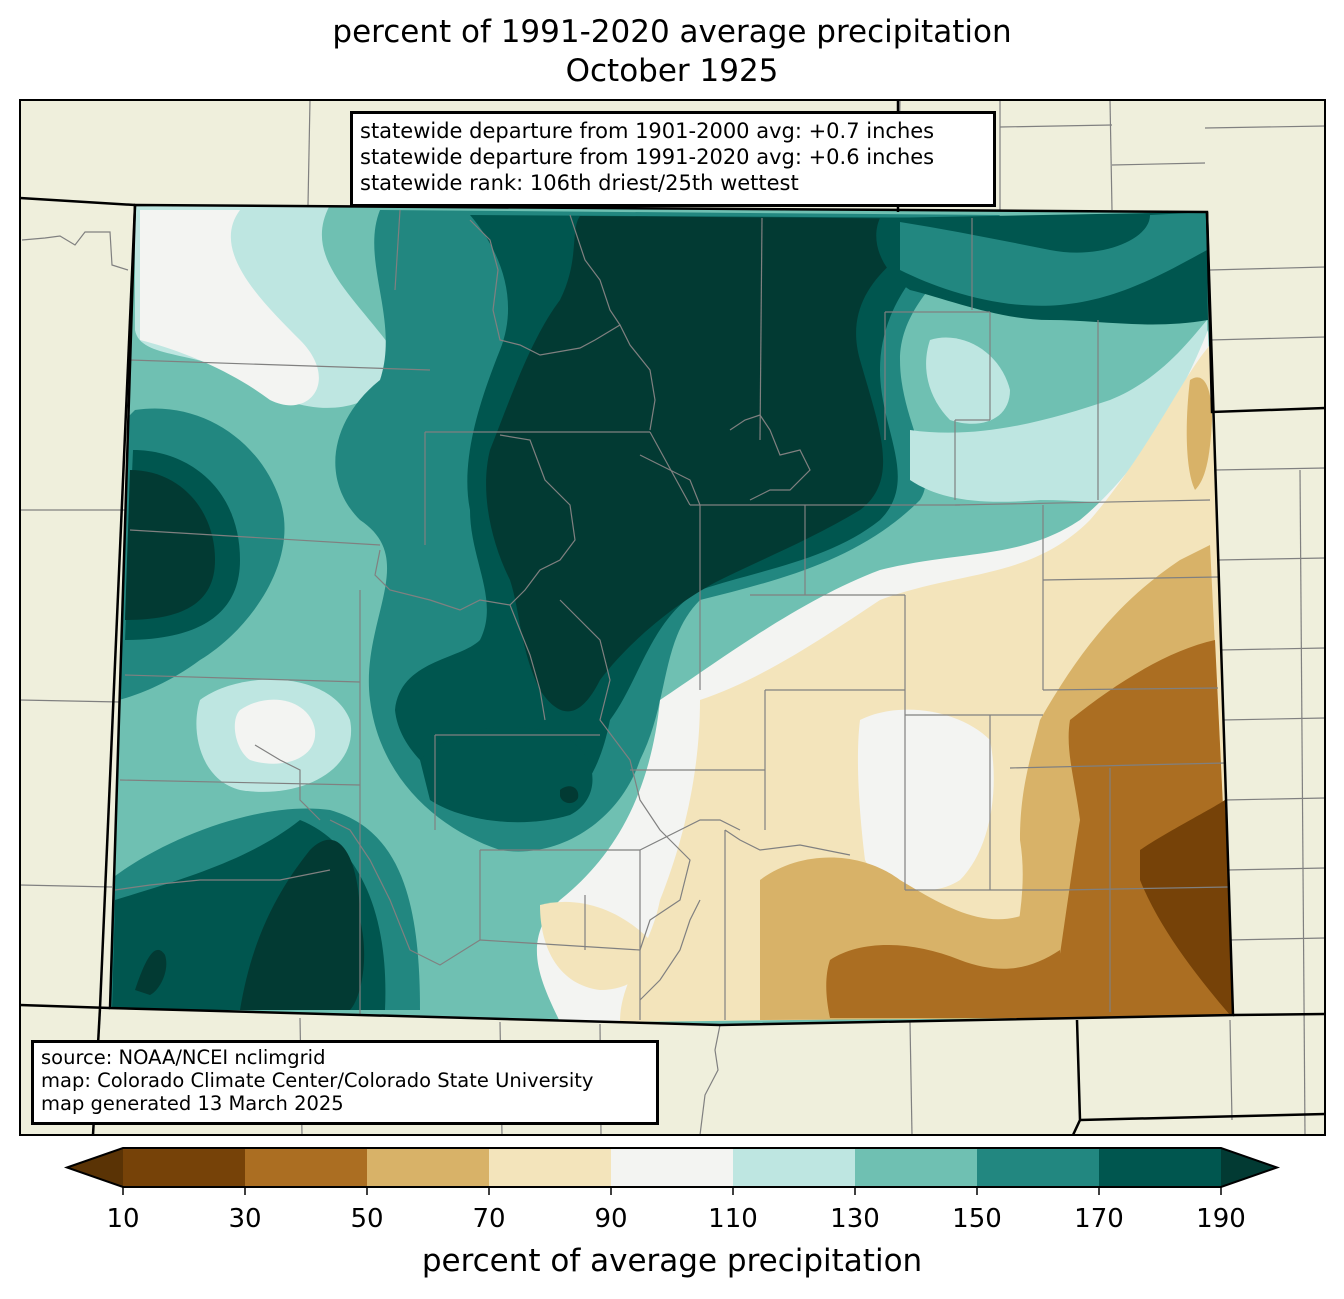 This screenshot has height=1299, width=1344. Describe the element at coordinates (245, 1219) in the screenshot. I see `colorbar-tick-label: 30` at that location.